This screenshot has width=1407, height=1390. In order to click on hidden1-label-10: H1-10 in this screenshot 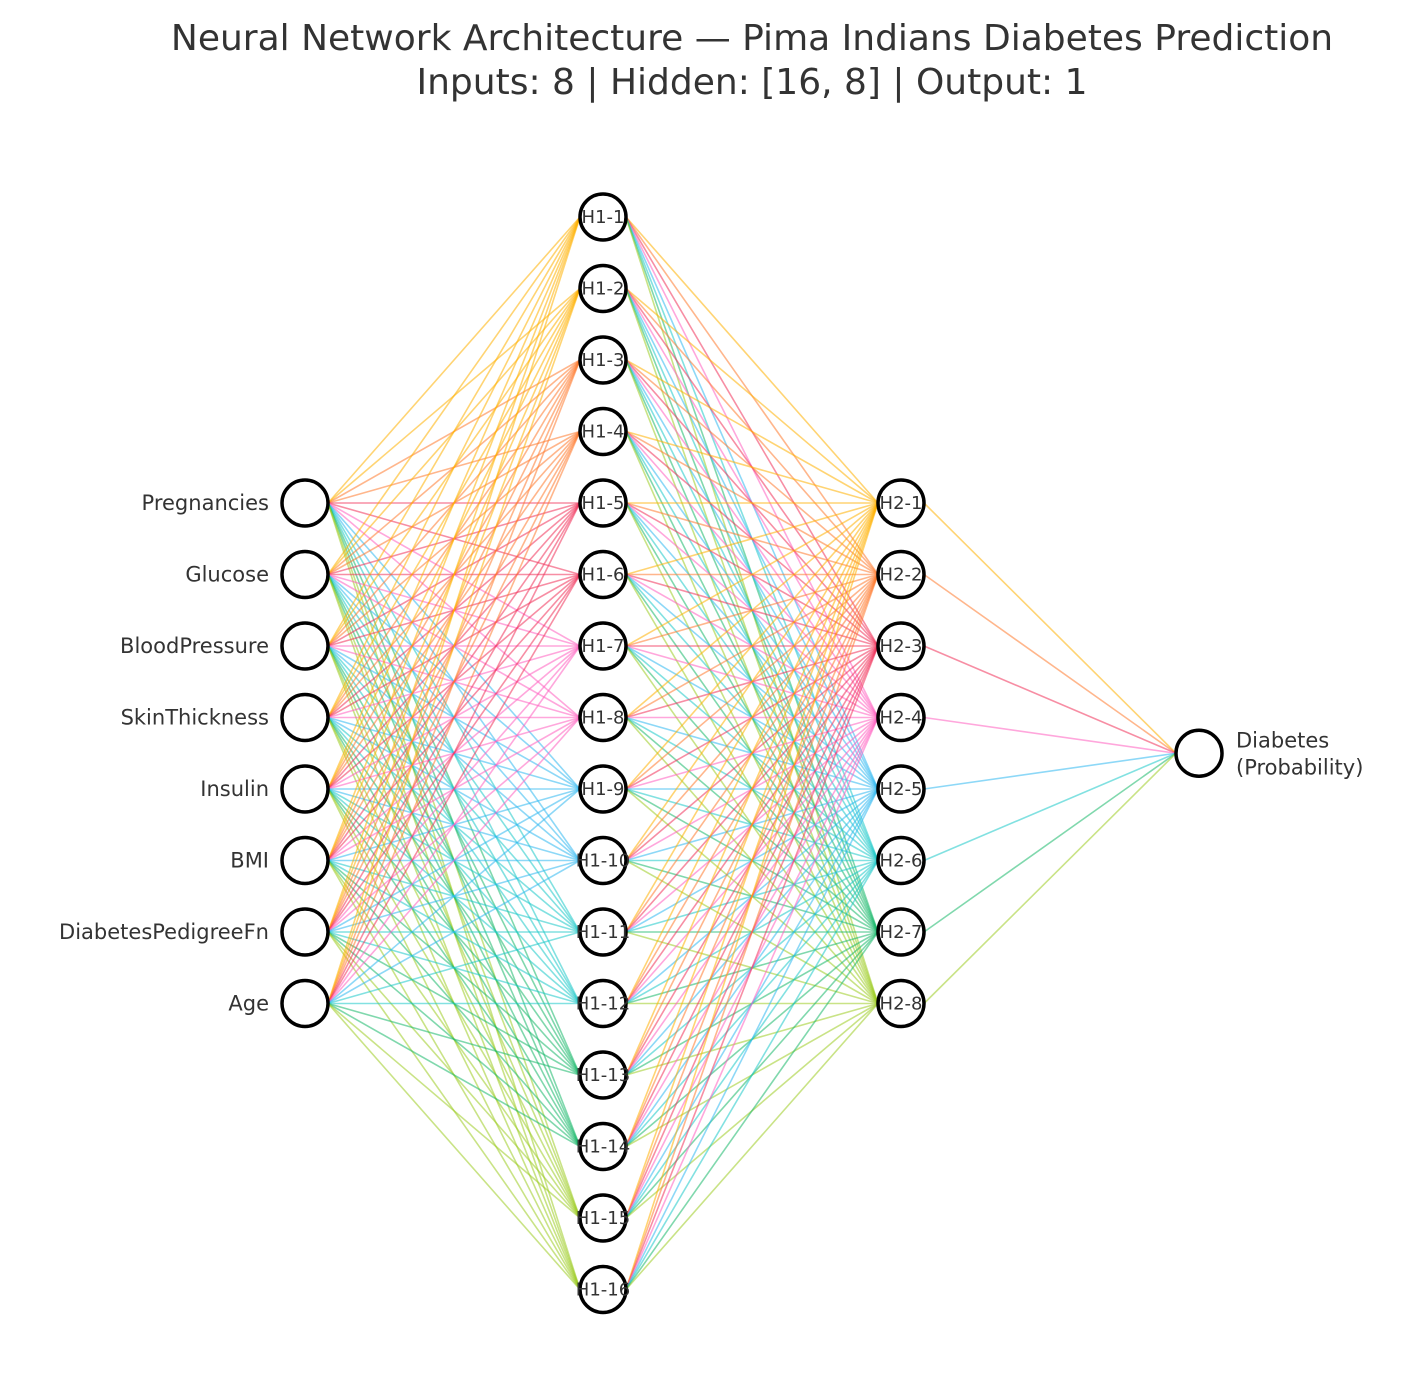, I will do `click(603, 861)`.